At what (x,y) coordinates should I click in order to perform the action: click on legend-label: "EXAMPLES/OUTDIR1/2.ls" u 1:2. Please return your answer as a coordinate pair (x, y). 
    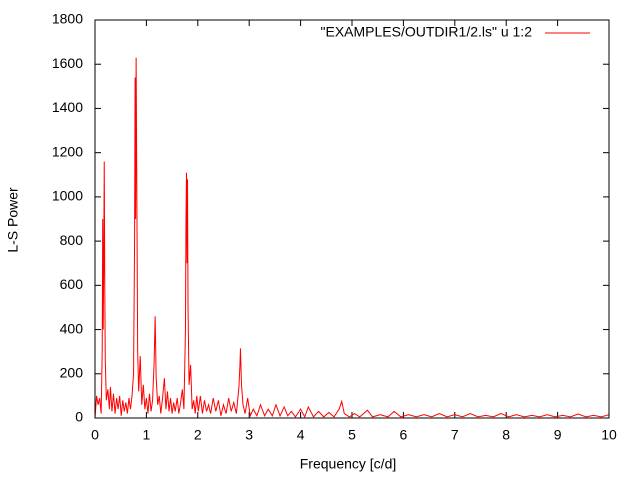
    Looking at the image, I should click on (427, 32).